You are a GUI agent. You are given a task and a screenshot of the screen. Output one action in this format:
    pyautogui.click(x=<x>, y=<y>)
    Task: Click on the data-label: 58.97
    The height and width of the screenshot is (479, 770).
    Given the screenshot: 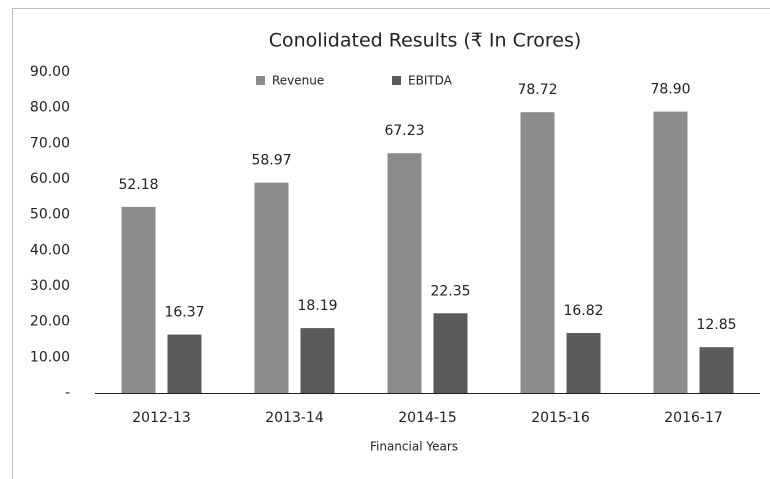 What is the action you would take?
    pyautogui.click(x=271, y=161)
    